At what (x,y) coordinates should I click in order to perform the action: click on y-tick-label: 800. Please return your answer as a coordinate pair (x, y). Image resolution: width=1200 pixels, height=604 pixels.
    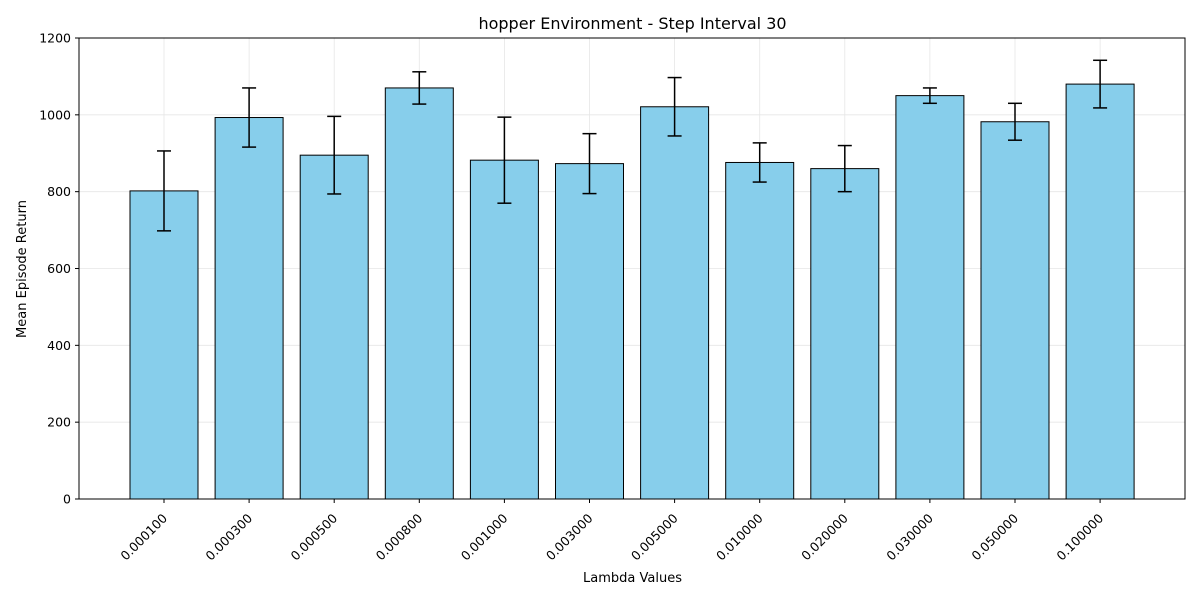
    Looking at the image, I should click on (59, 191).